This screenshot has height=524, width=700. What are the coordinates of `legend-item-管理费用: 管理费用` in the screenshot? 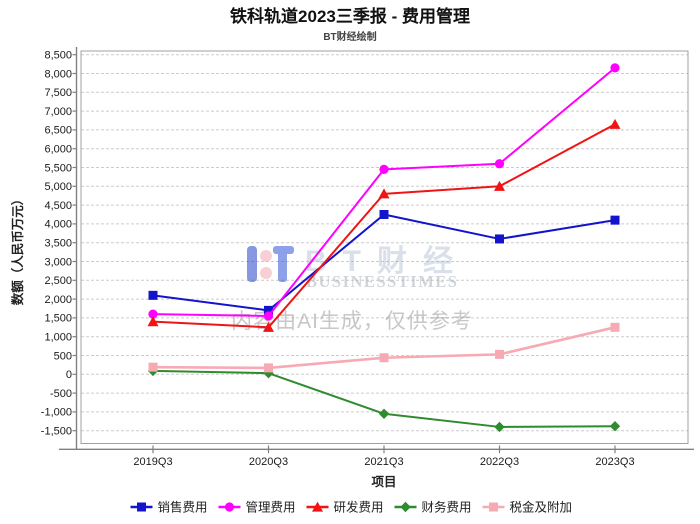 It's located at (257, 506).